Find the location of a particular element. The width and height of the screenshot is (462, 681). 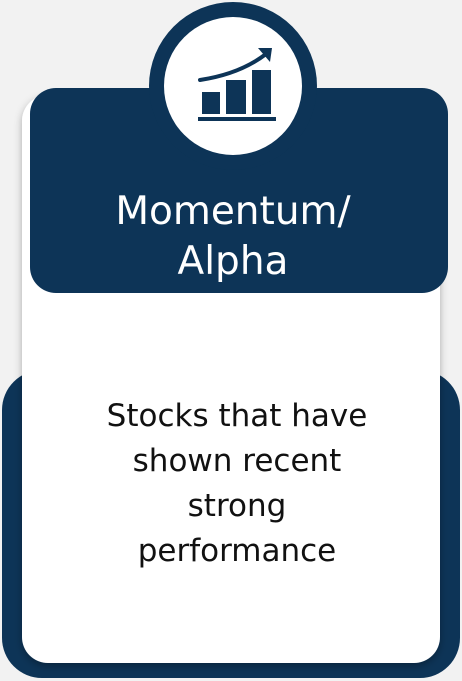

card-description: performance is located at coordinates (237, 551).